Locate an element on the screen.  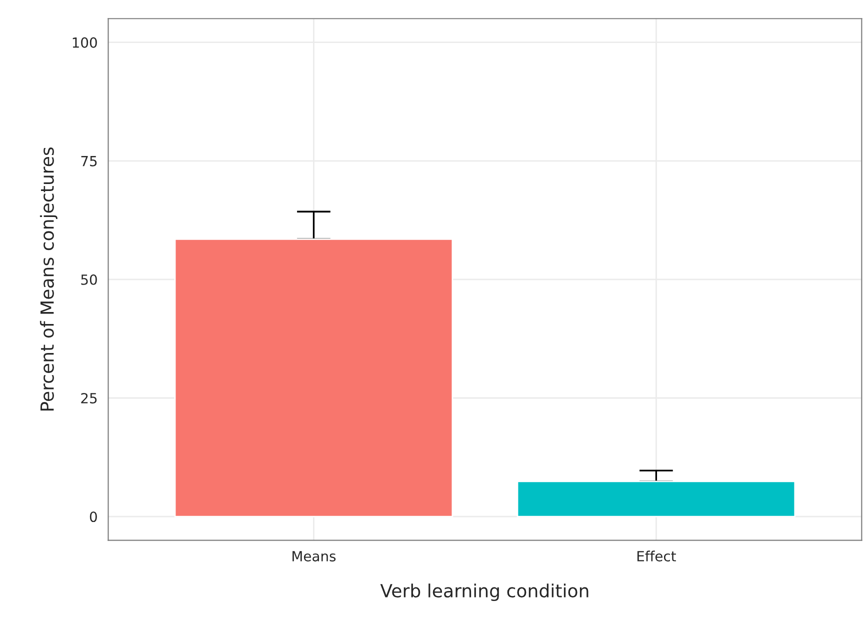
x-tick-label: Effect is located at coordinates (656, 556).